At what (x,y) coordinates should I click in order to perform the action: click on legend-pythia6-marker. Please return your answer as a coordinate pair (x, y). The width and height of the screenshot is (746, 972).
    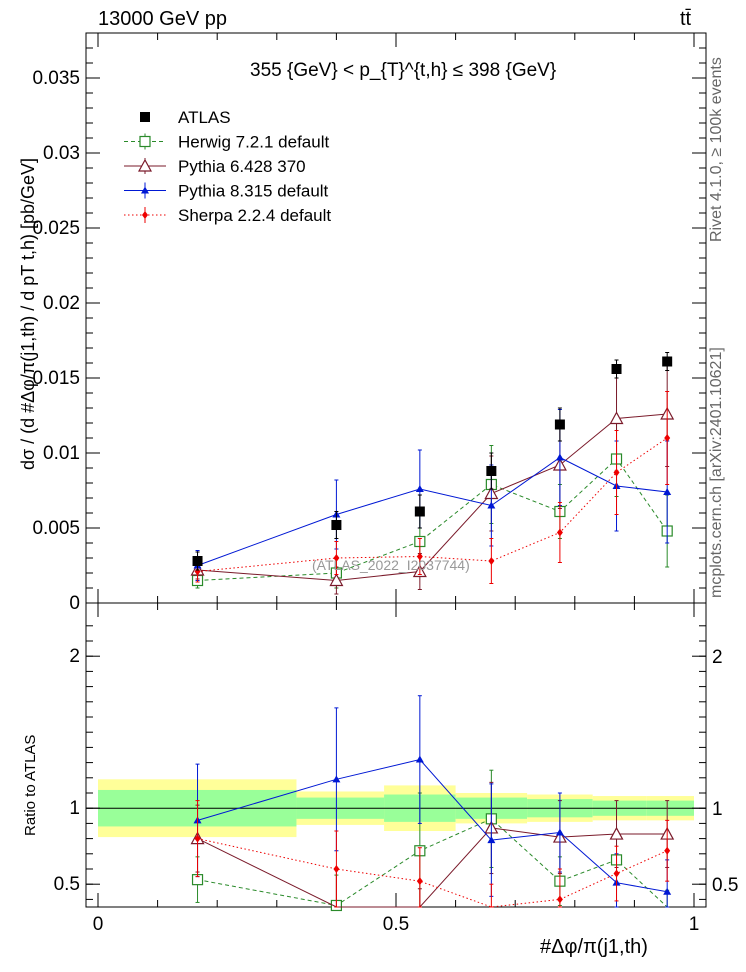
    Looking at the image, I should click on (145, 165).